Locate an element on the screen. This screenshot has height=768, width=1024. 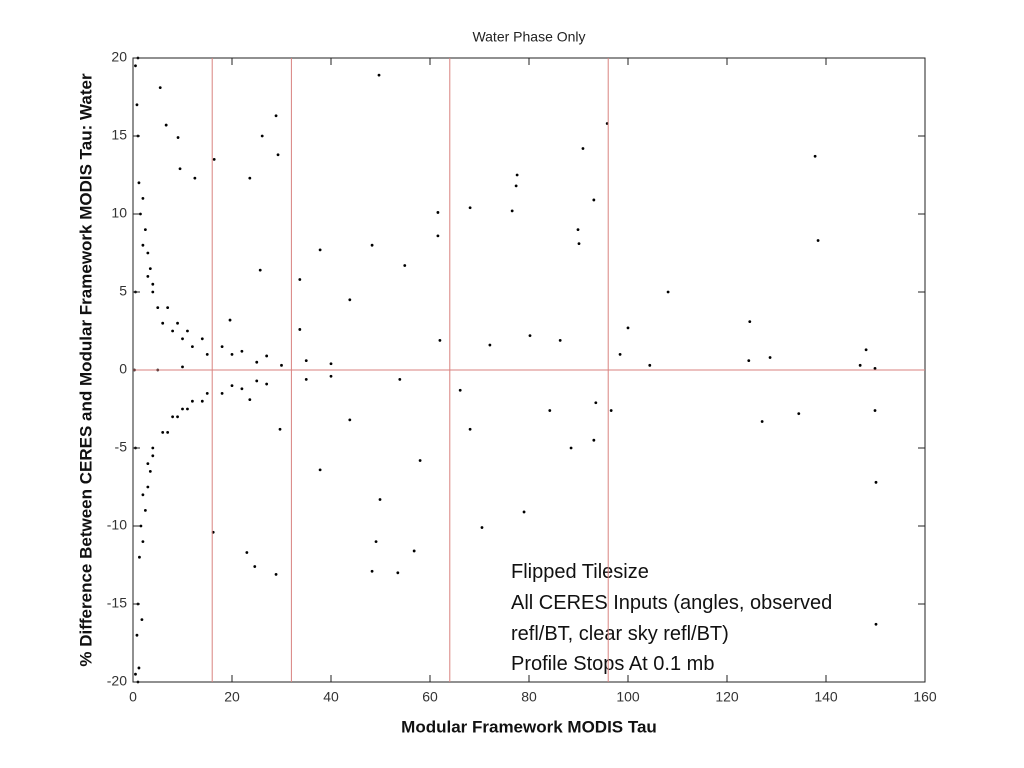
annotation: Profile Stops At 0.1 mb is located at coordinates (612, 664).